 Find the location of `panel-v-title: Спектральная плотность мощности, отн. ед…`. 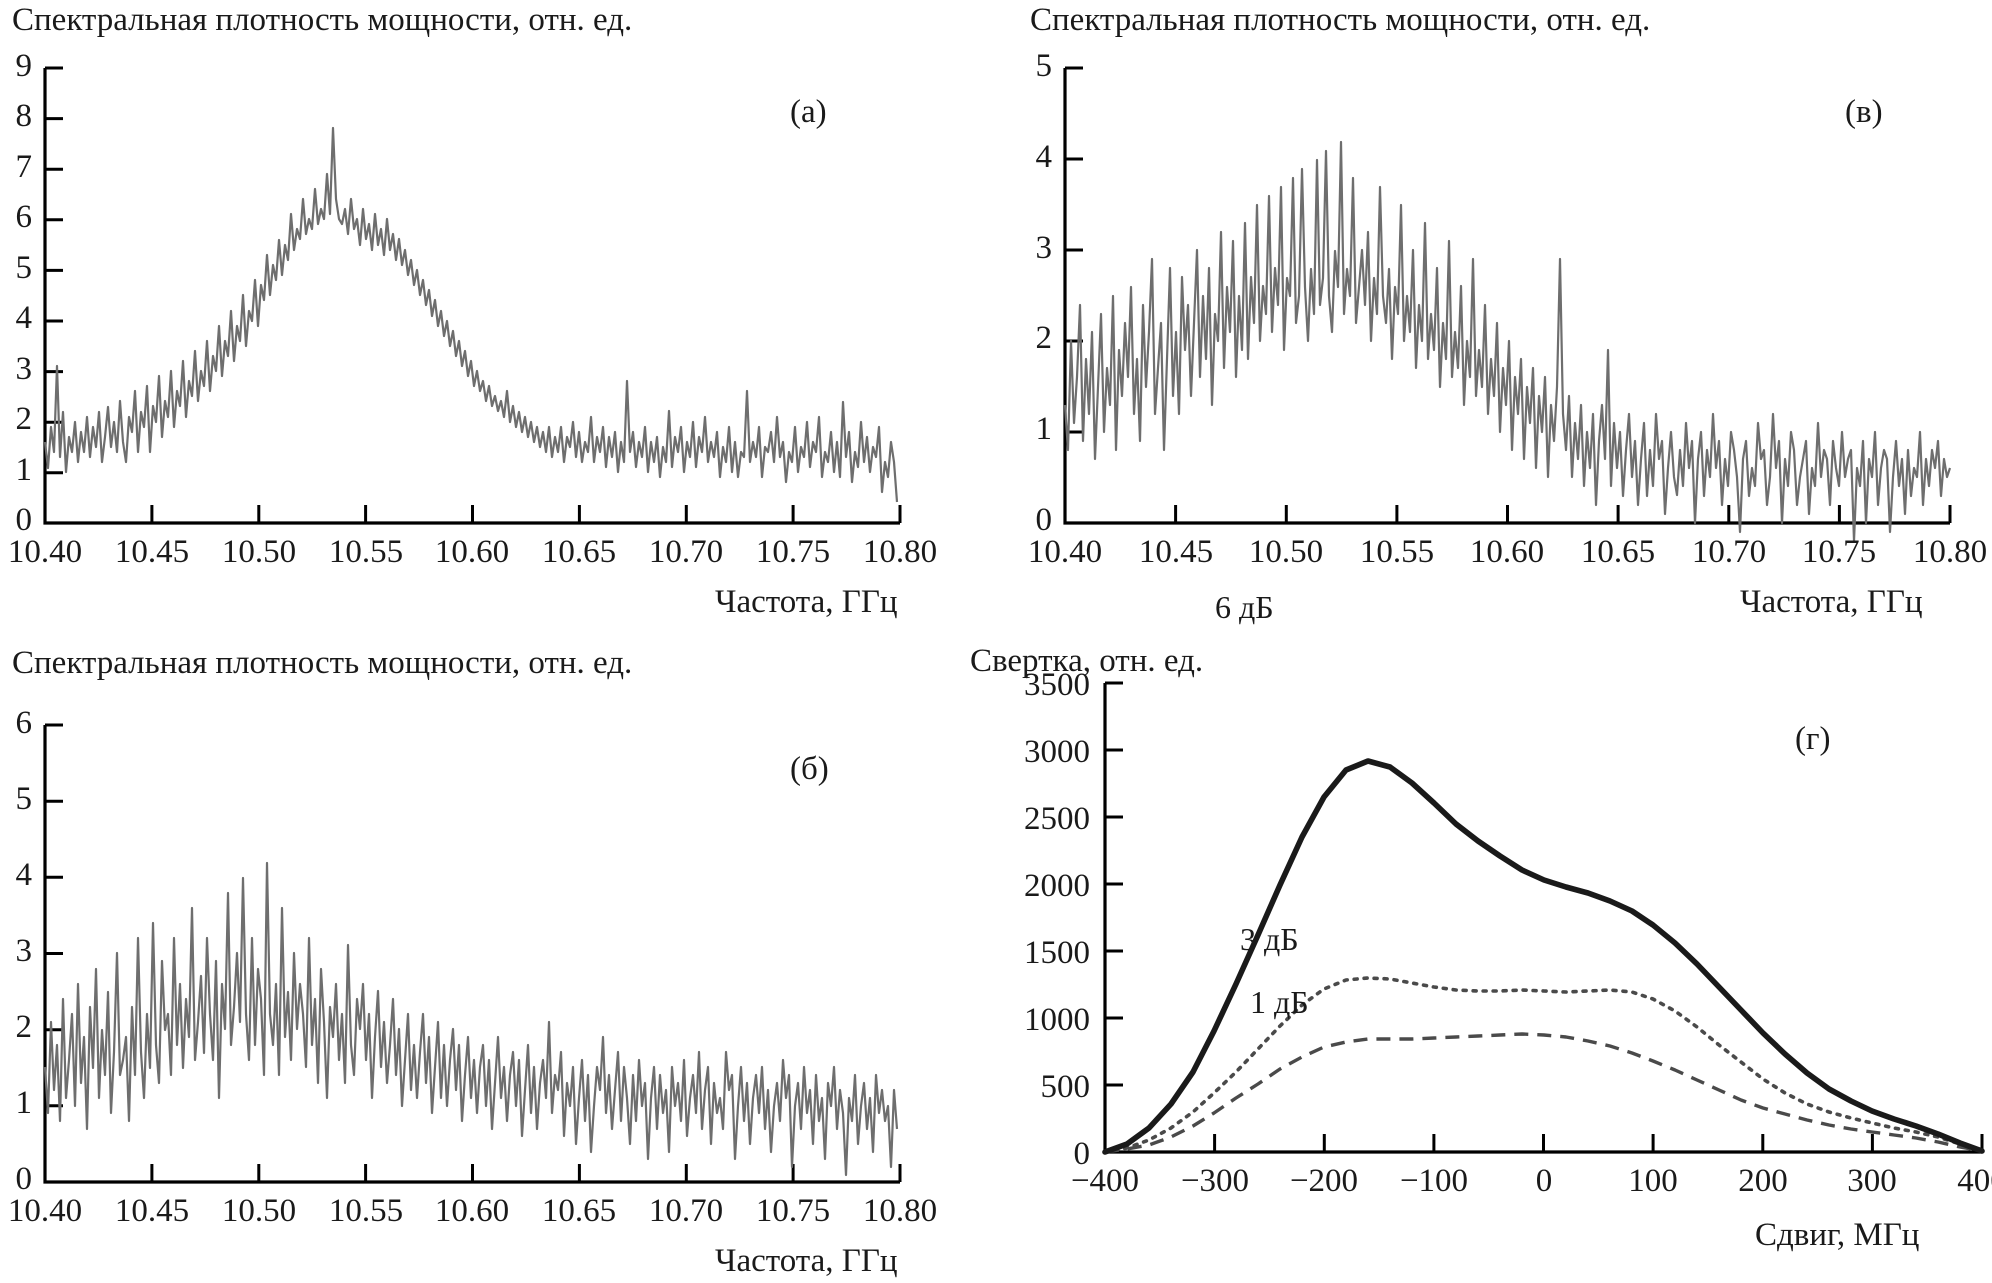

panel-v-title: Спектральная плотность мощности, отн. ед… is located at coordinates (1340, 20).